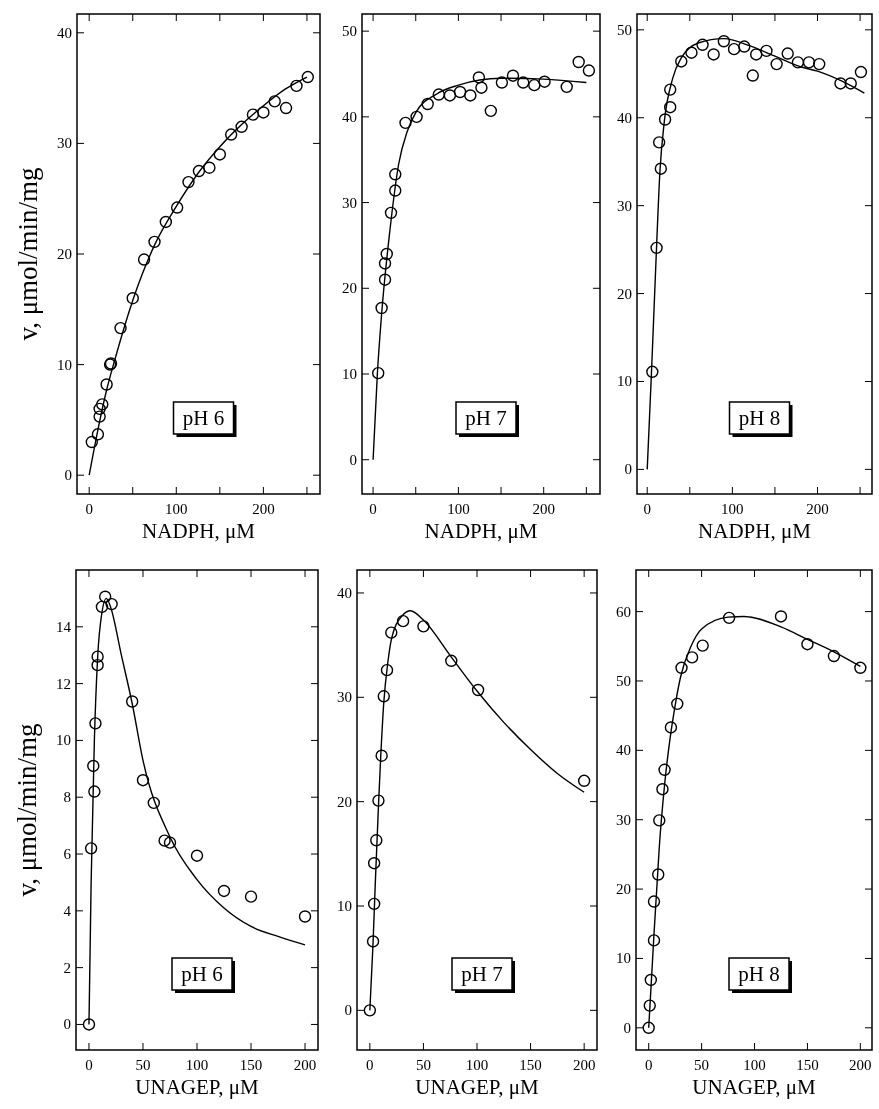  What do you see at coordinates (759, 974) in the screenshot?
I see `annotation: pH 8` at bounding box center [759, 974].